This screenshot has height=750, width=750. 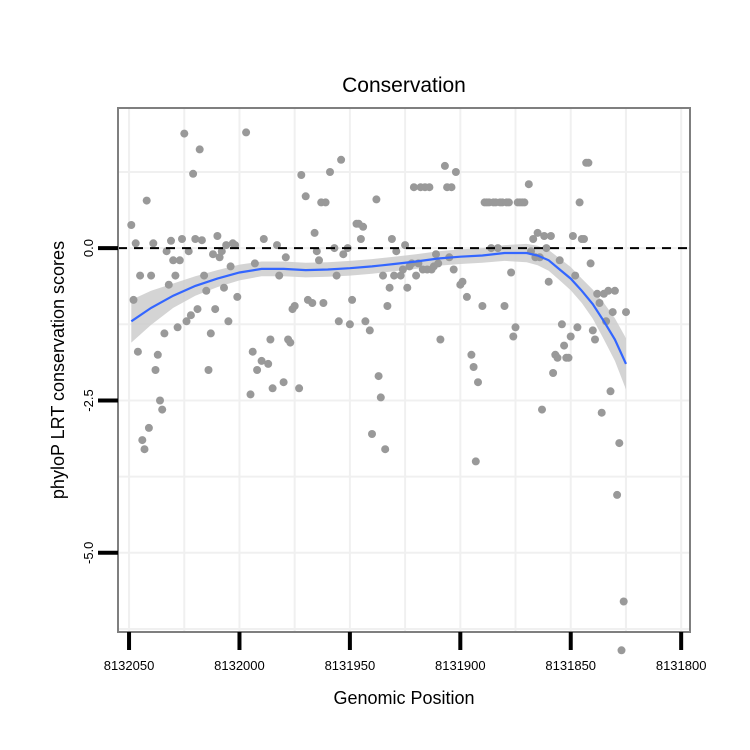 I want to click on y-axis: 0.0 -2.5 -5.0, so click(x=99, y=401).